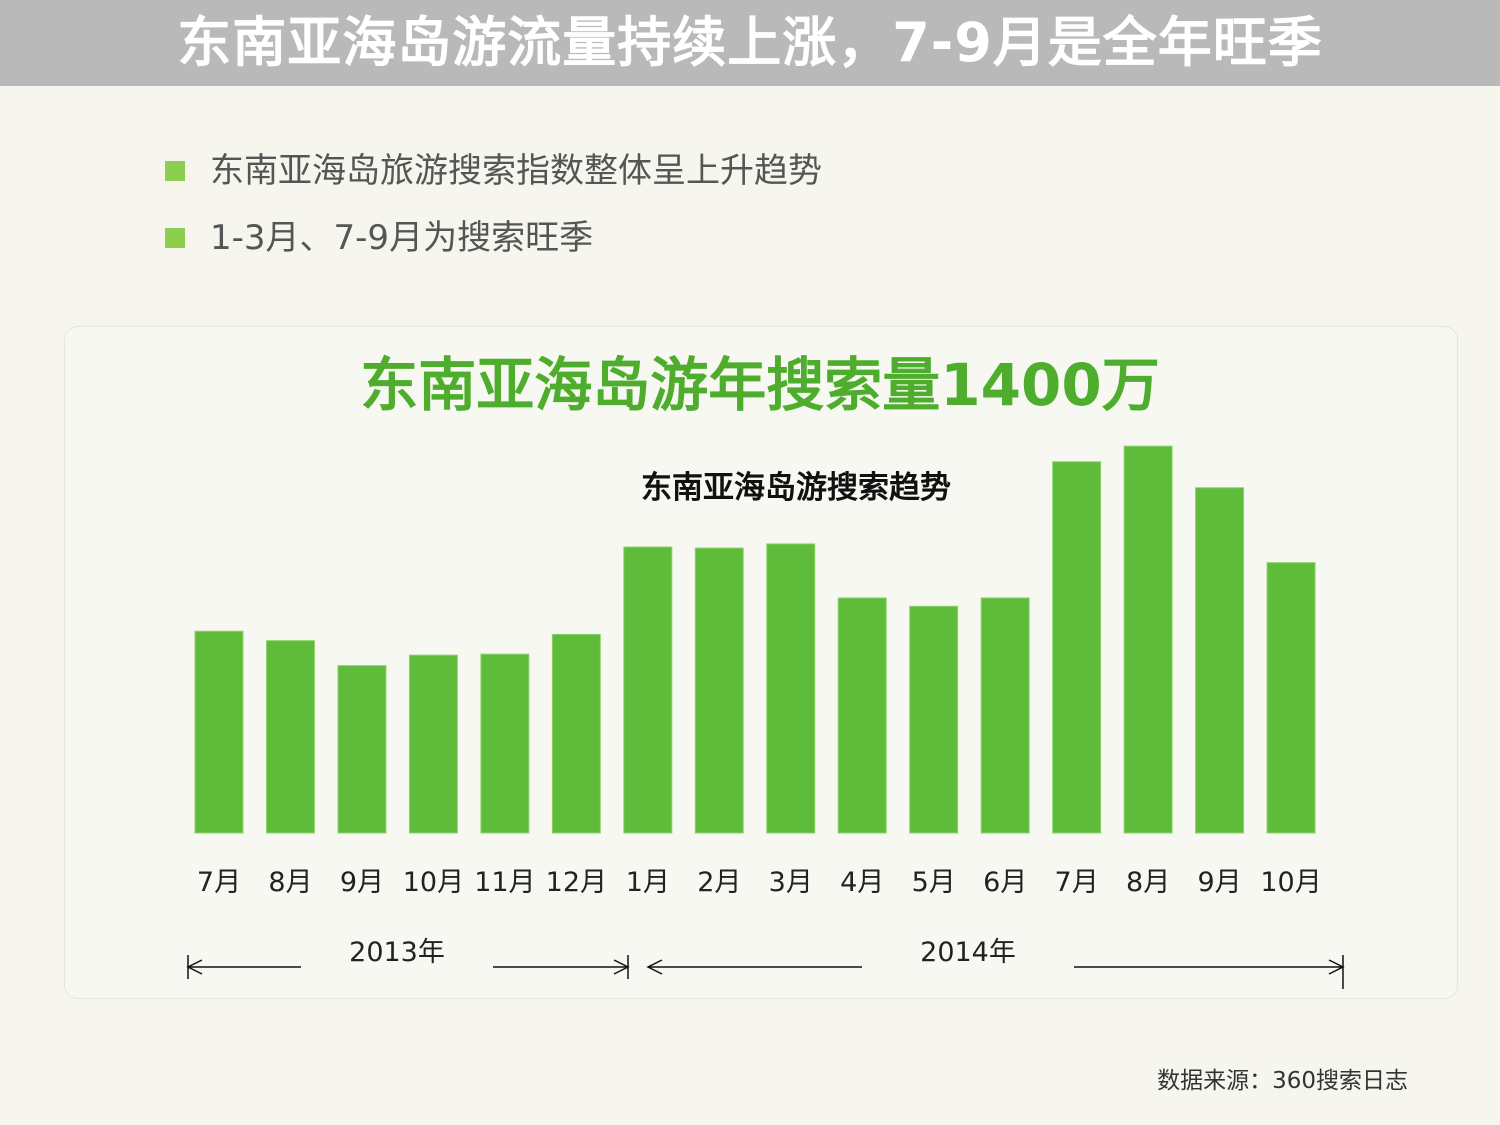  Describe the element at coordinates (796, 488) in the screenshot. I see `chart-title: 东南亚海岛游搜索趋势` at that location.